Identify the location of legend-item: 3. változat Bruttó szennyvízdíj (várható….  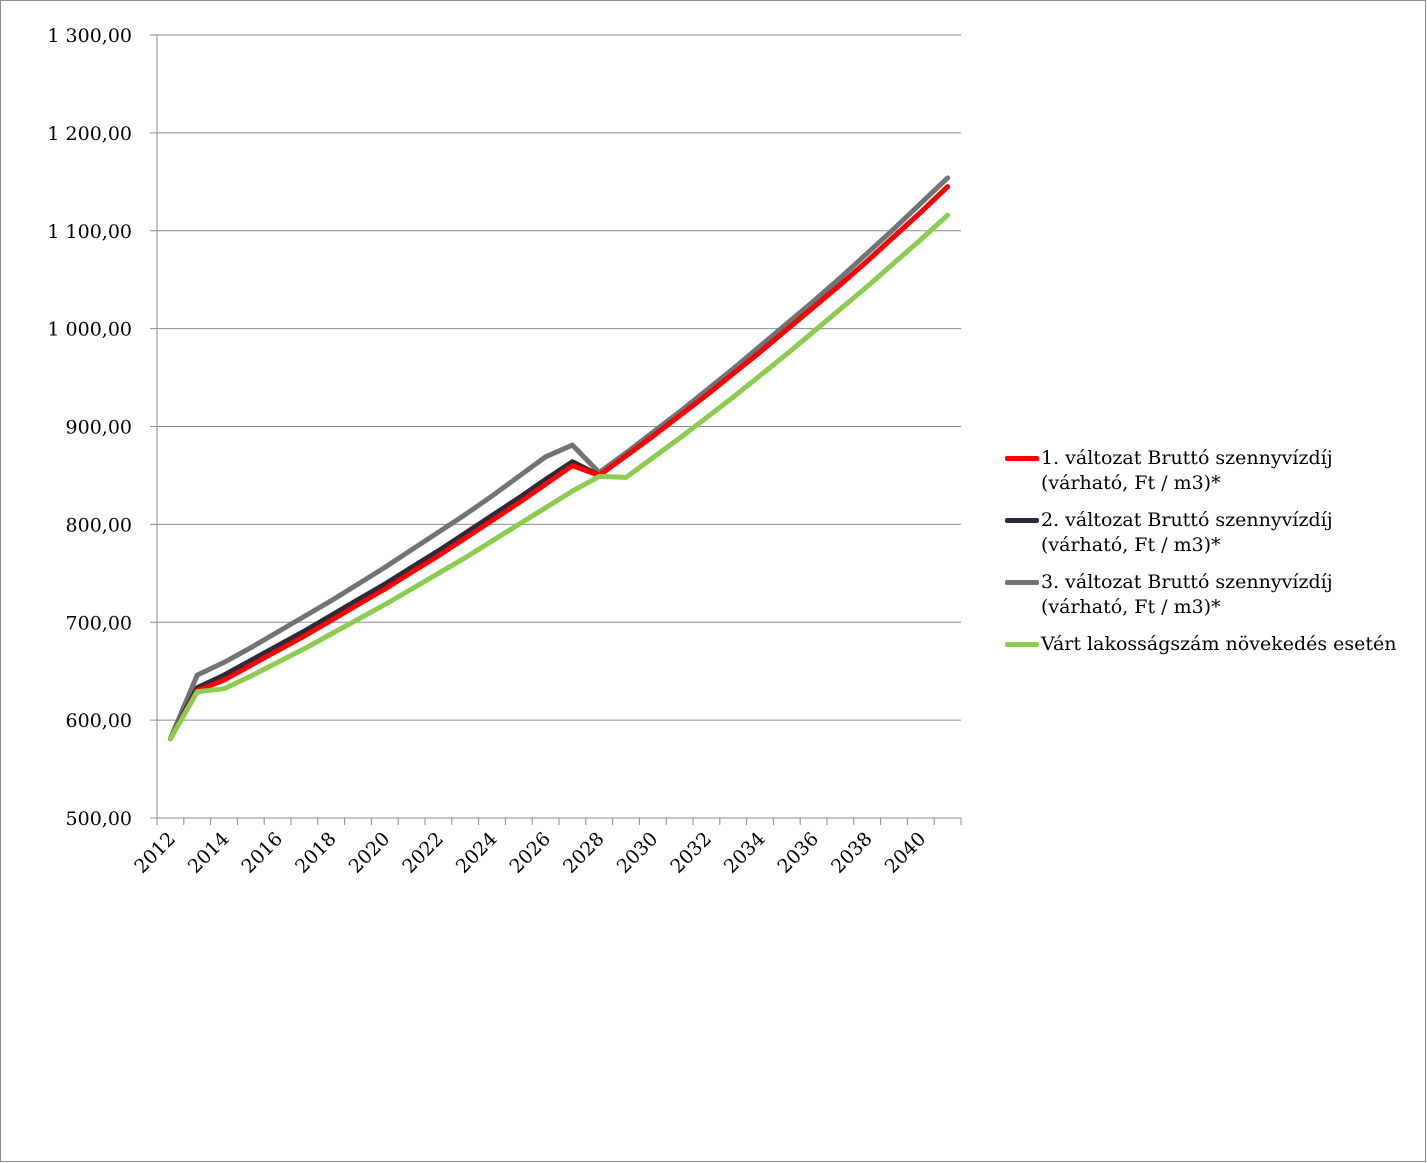
(1215, 595).